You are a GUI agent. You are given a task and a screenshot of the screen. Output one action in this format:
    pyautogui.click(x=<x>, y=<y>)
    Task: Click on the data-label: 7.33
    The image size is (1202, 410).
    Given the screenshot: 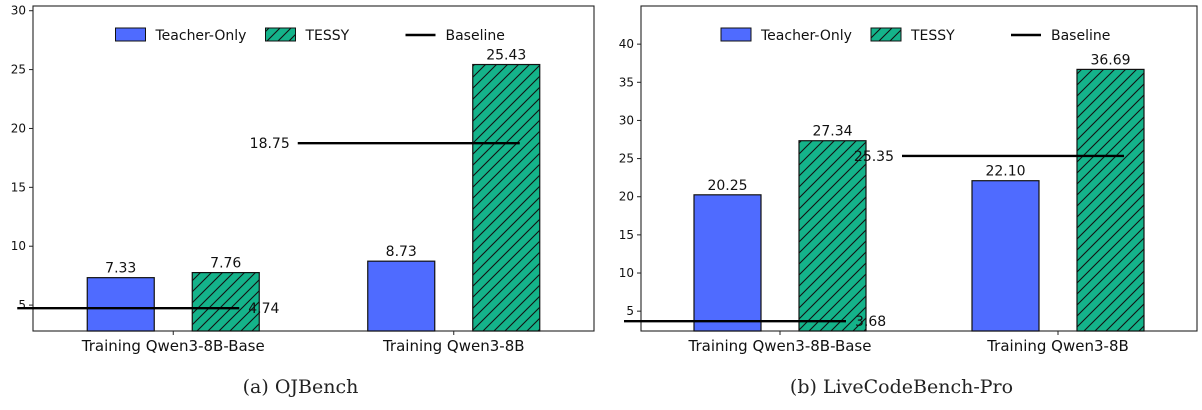 What is the action you would take?
    pyautogui.click(x=120, y=269)
    